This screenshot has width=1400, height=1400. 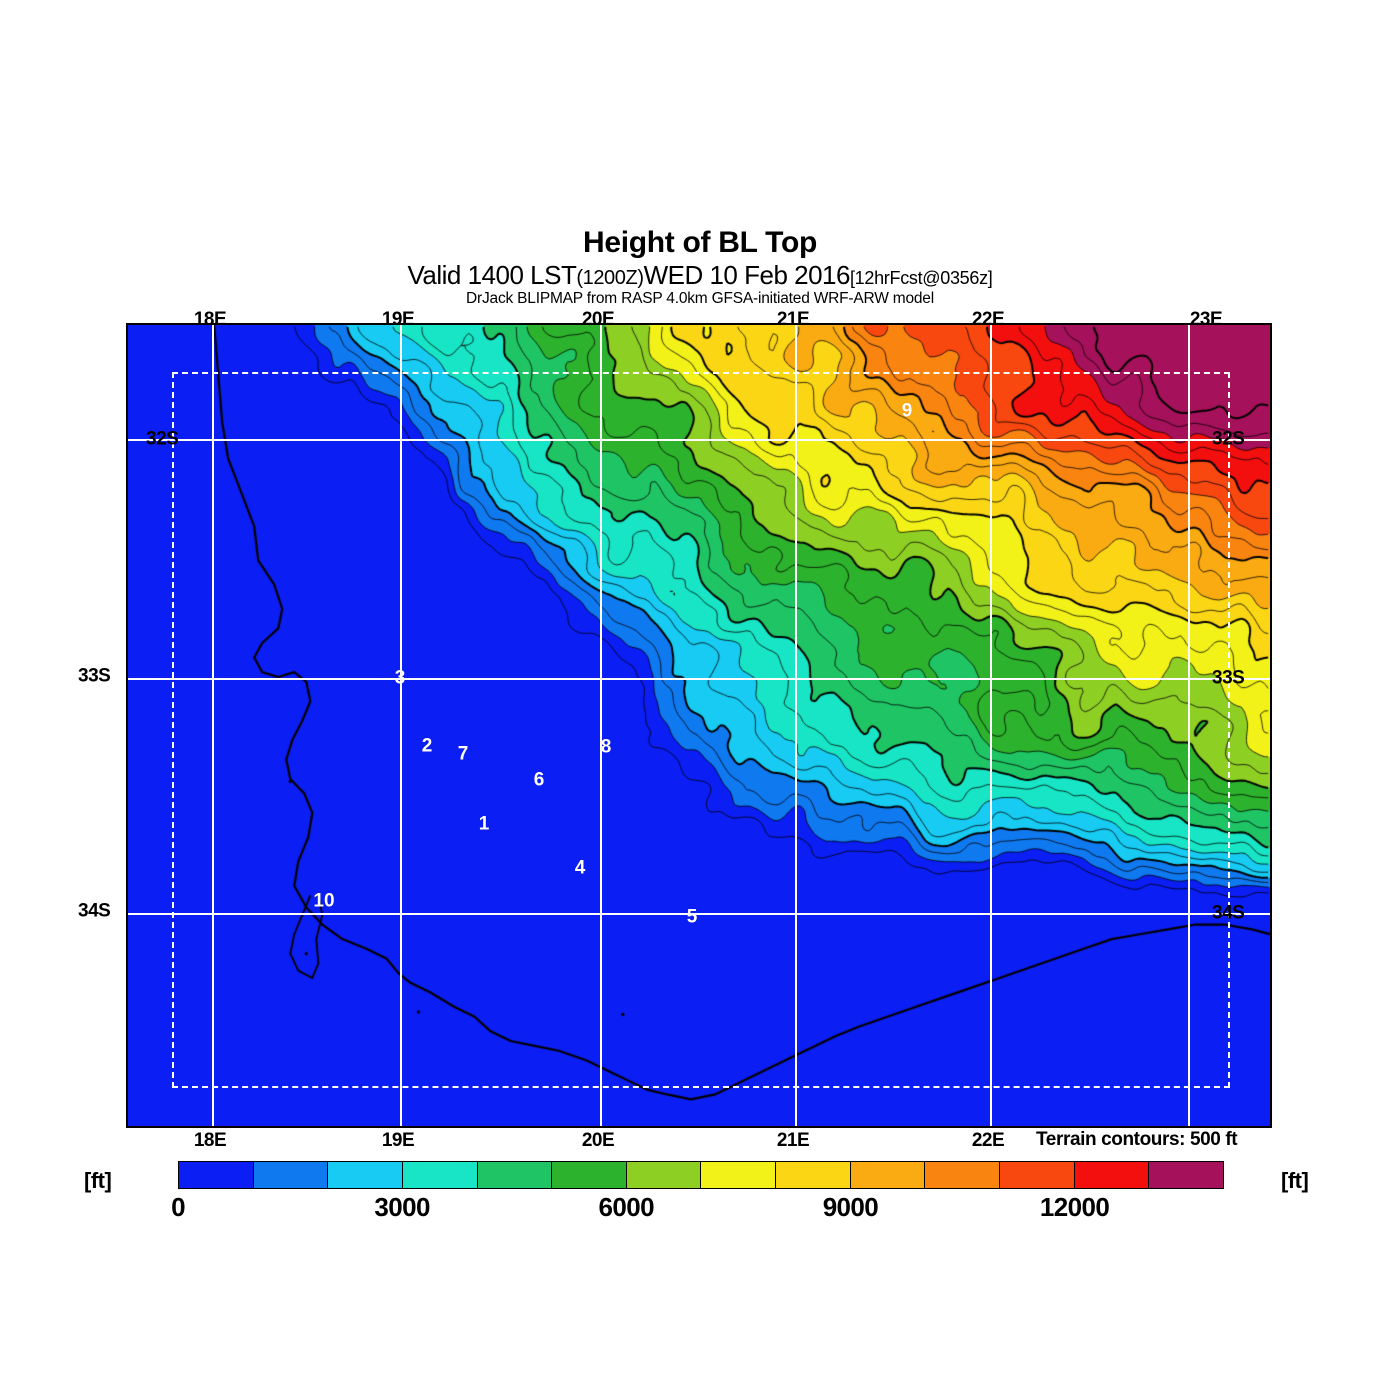 I want to click on colorbar-tick-6000: 6000, so click(x=626, y=1207).